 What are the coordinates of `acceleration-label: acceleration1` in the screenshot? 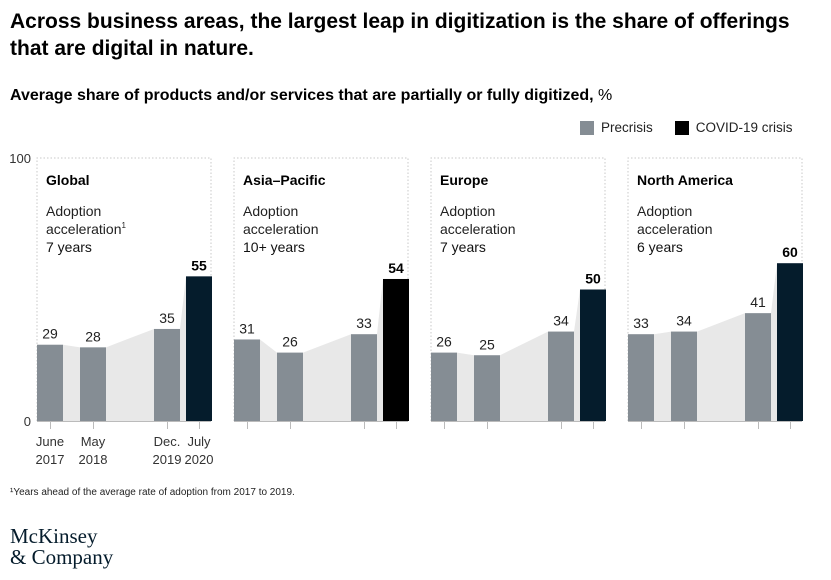 It's located at (86, 229).